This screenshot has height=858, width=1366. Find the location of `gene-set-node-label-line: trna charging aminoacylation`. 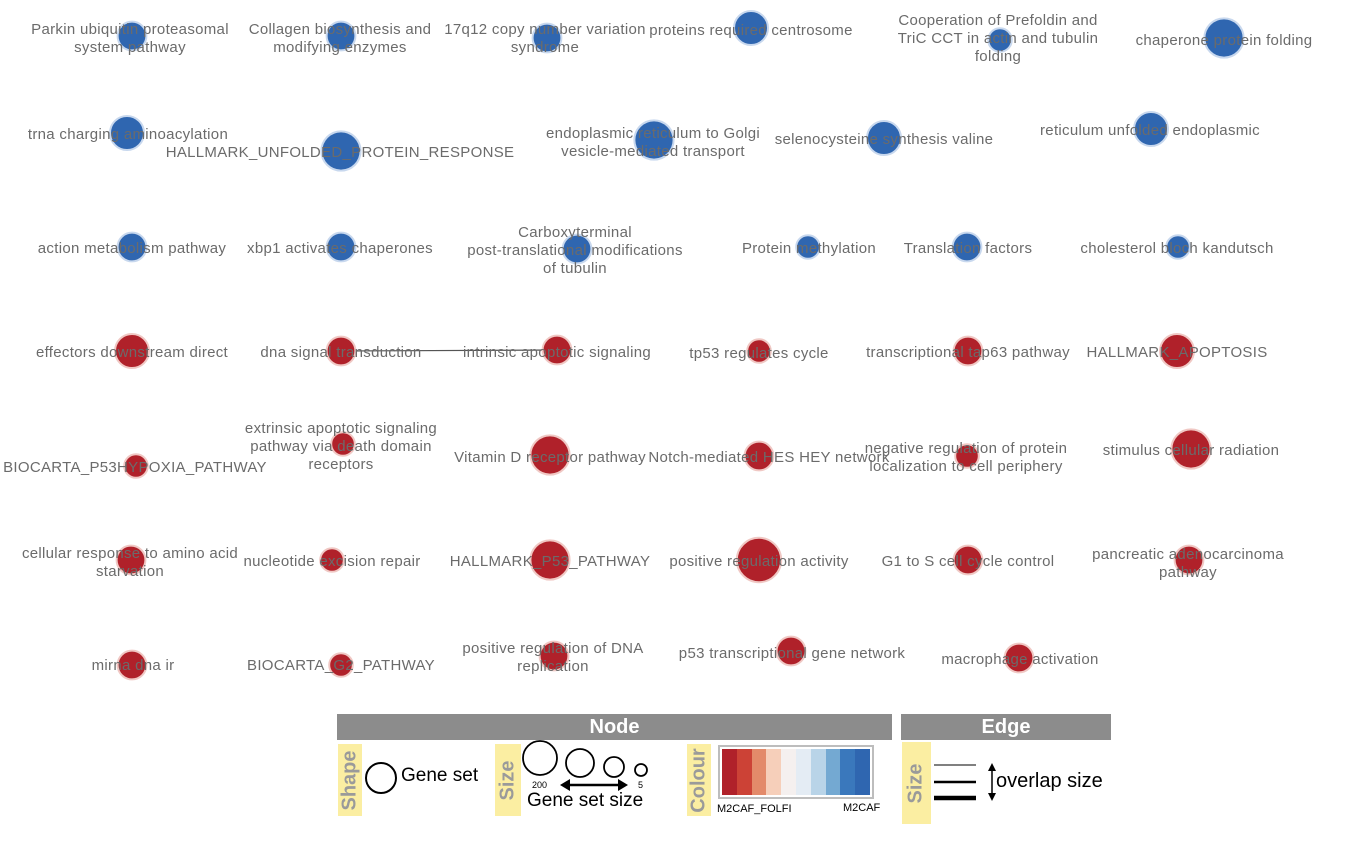

gene-set-node-label-line: trna charging aminoacylation is located at coordinates (128, 134).